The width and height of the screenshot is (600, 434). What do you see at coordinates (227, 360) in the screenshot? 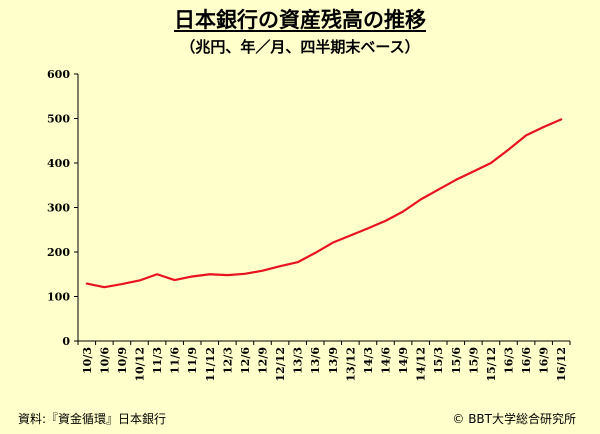
I see `x-tick-label: 12/3` at bounding box center [227, 360].